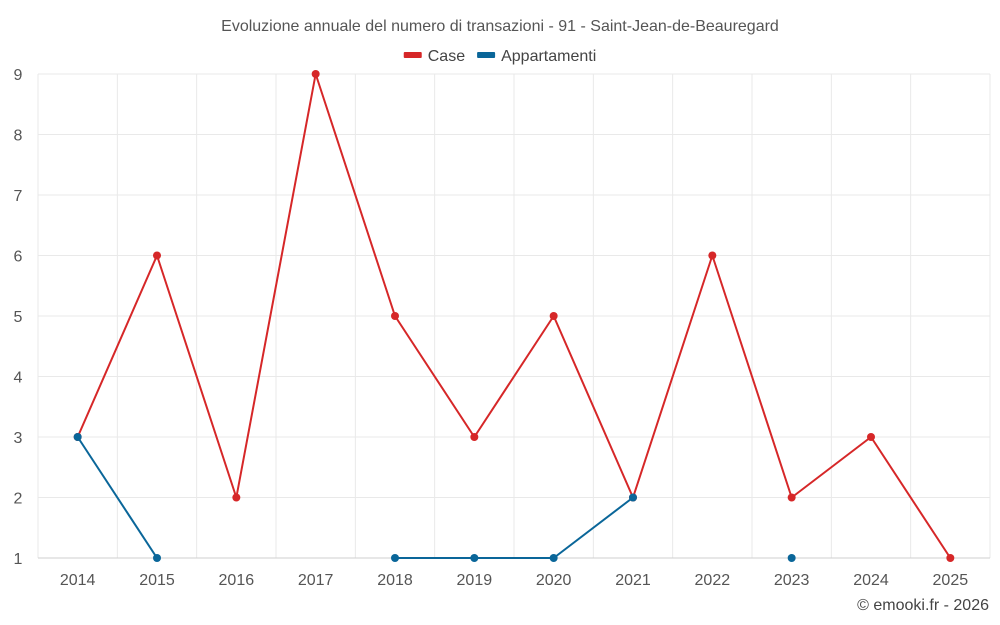 The height and width of the screenshot is (625, 1000). Describe the element at coordinates (18, 499) in the screenshot. I see `y-tick-label: 2` at that location.